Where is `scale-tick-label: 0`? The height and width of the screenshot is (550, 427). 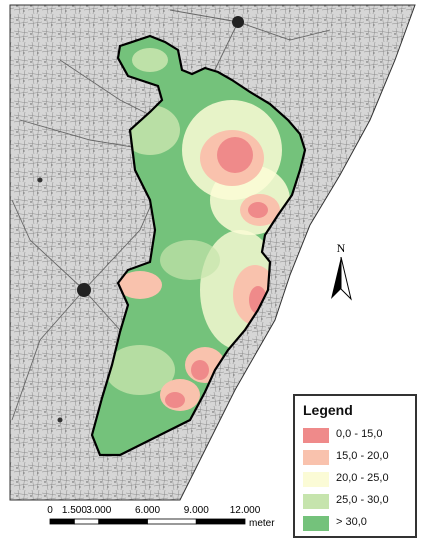 scale-tick-label: 0 is located at coordinates (50, 510).